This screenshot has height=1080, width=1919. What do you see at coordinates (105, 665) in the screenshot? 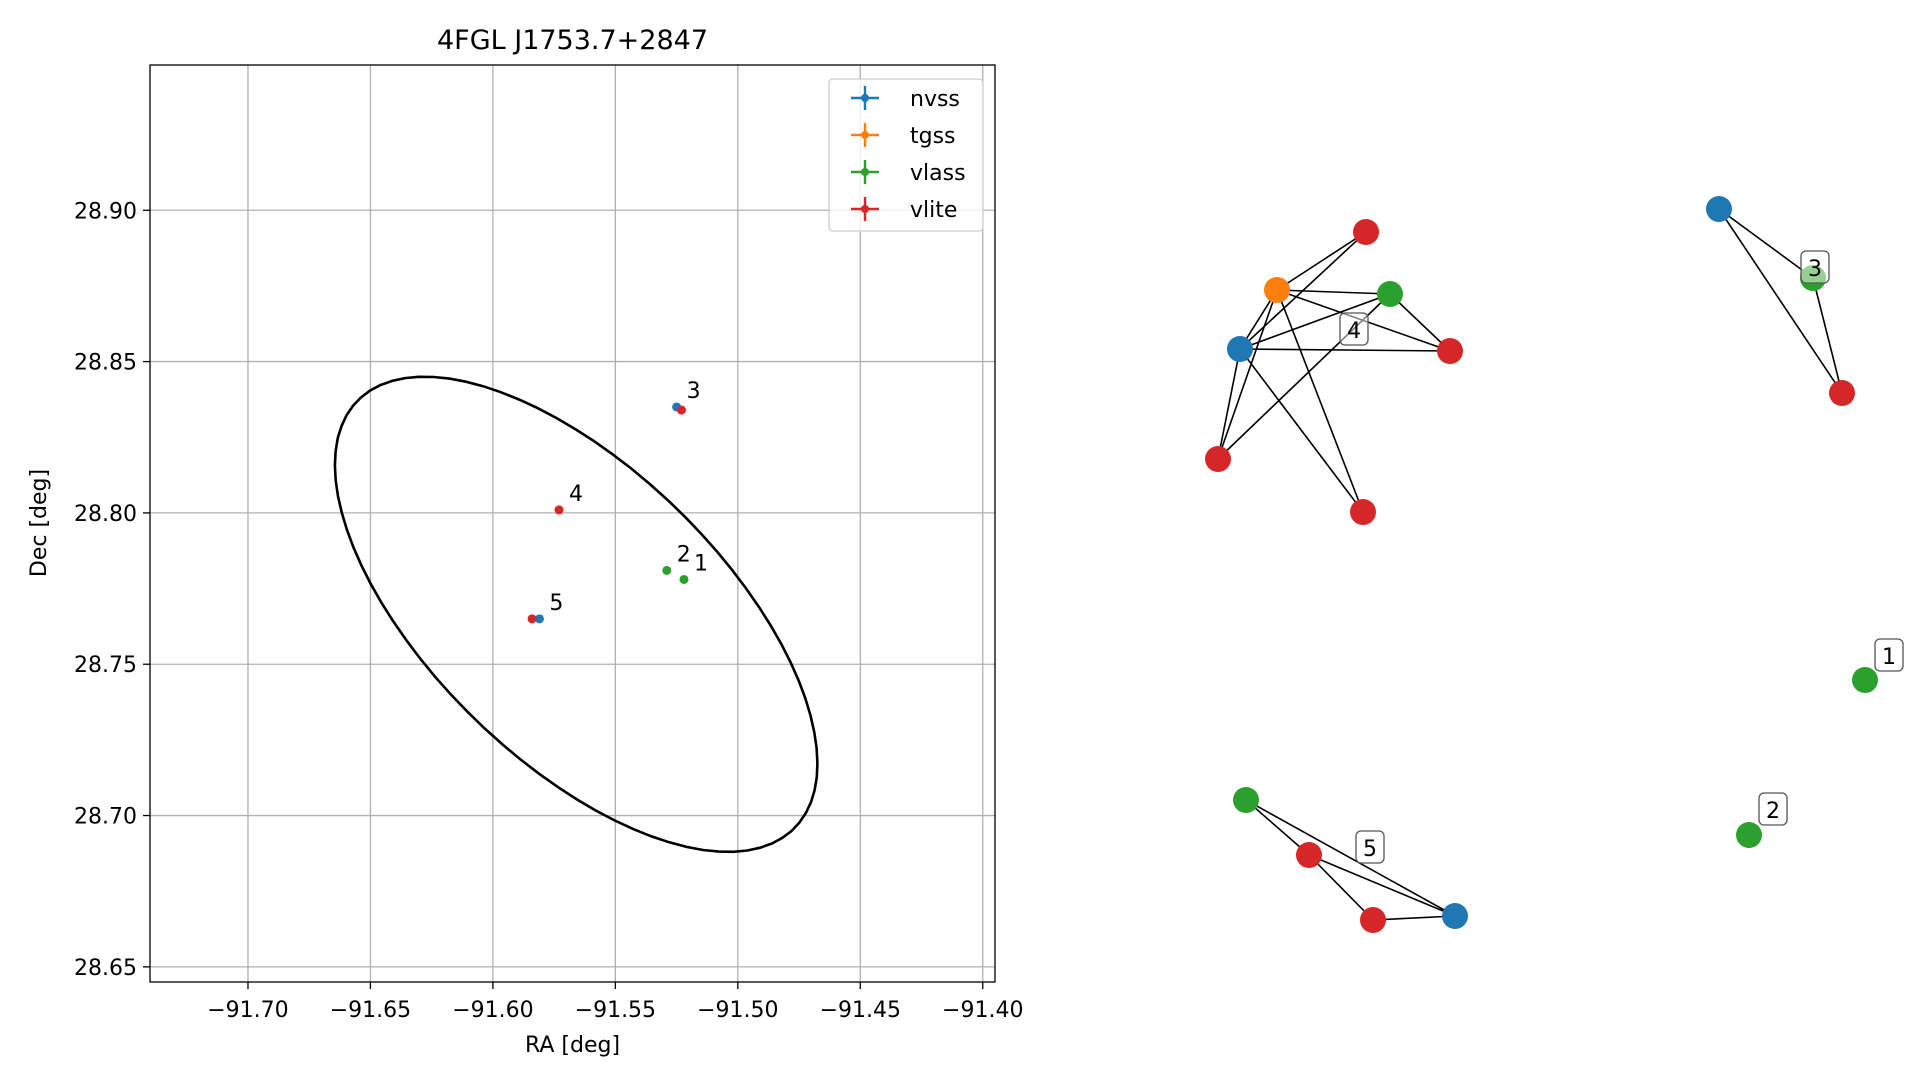
I see `y-tick-label: 28.75` at bounding box center [105, 665].